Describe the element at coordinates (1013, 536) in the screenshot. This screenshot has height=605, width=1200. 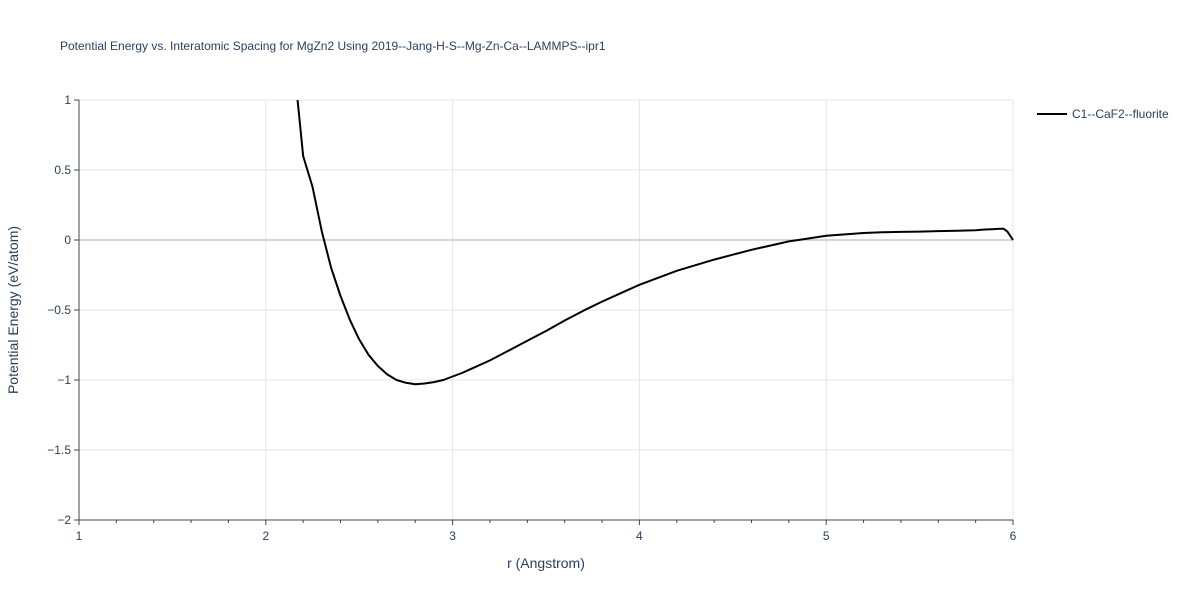
I see `x-tick-label: 6` at that location.